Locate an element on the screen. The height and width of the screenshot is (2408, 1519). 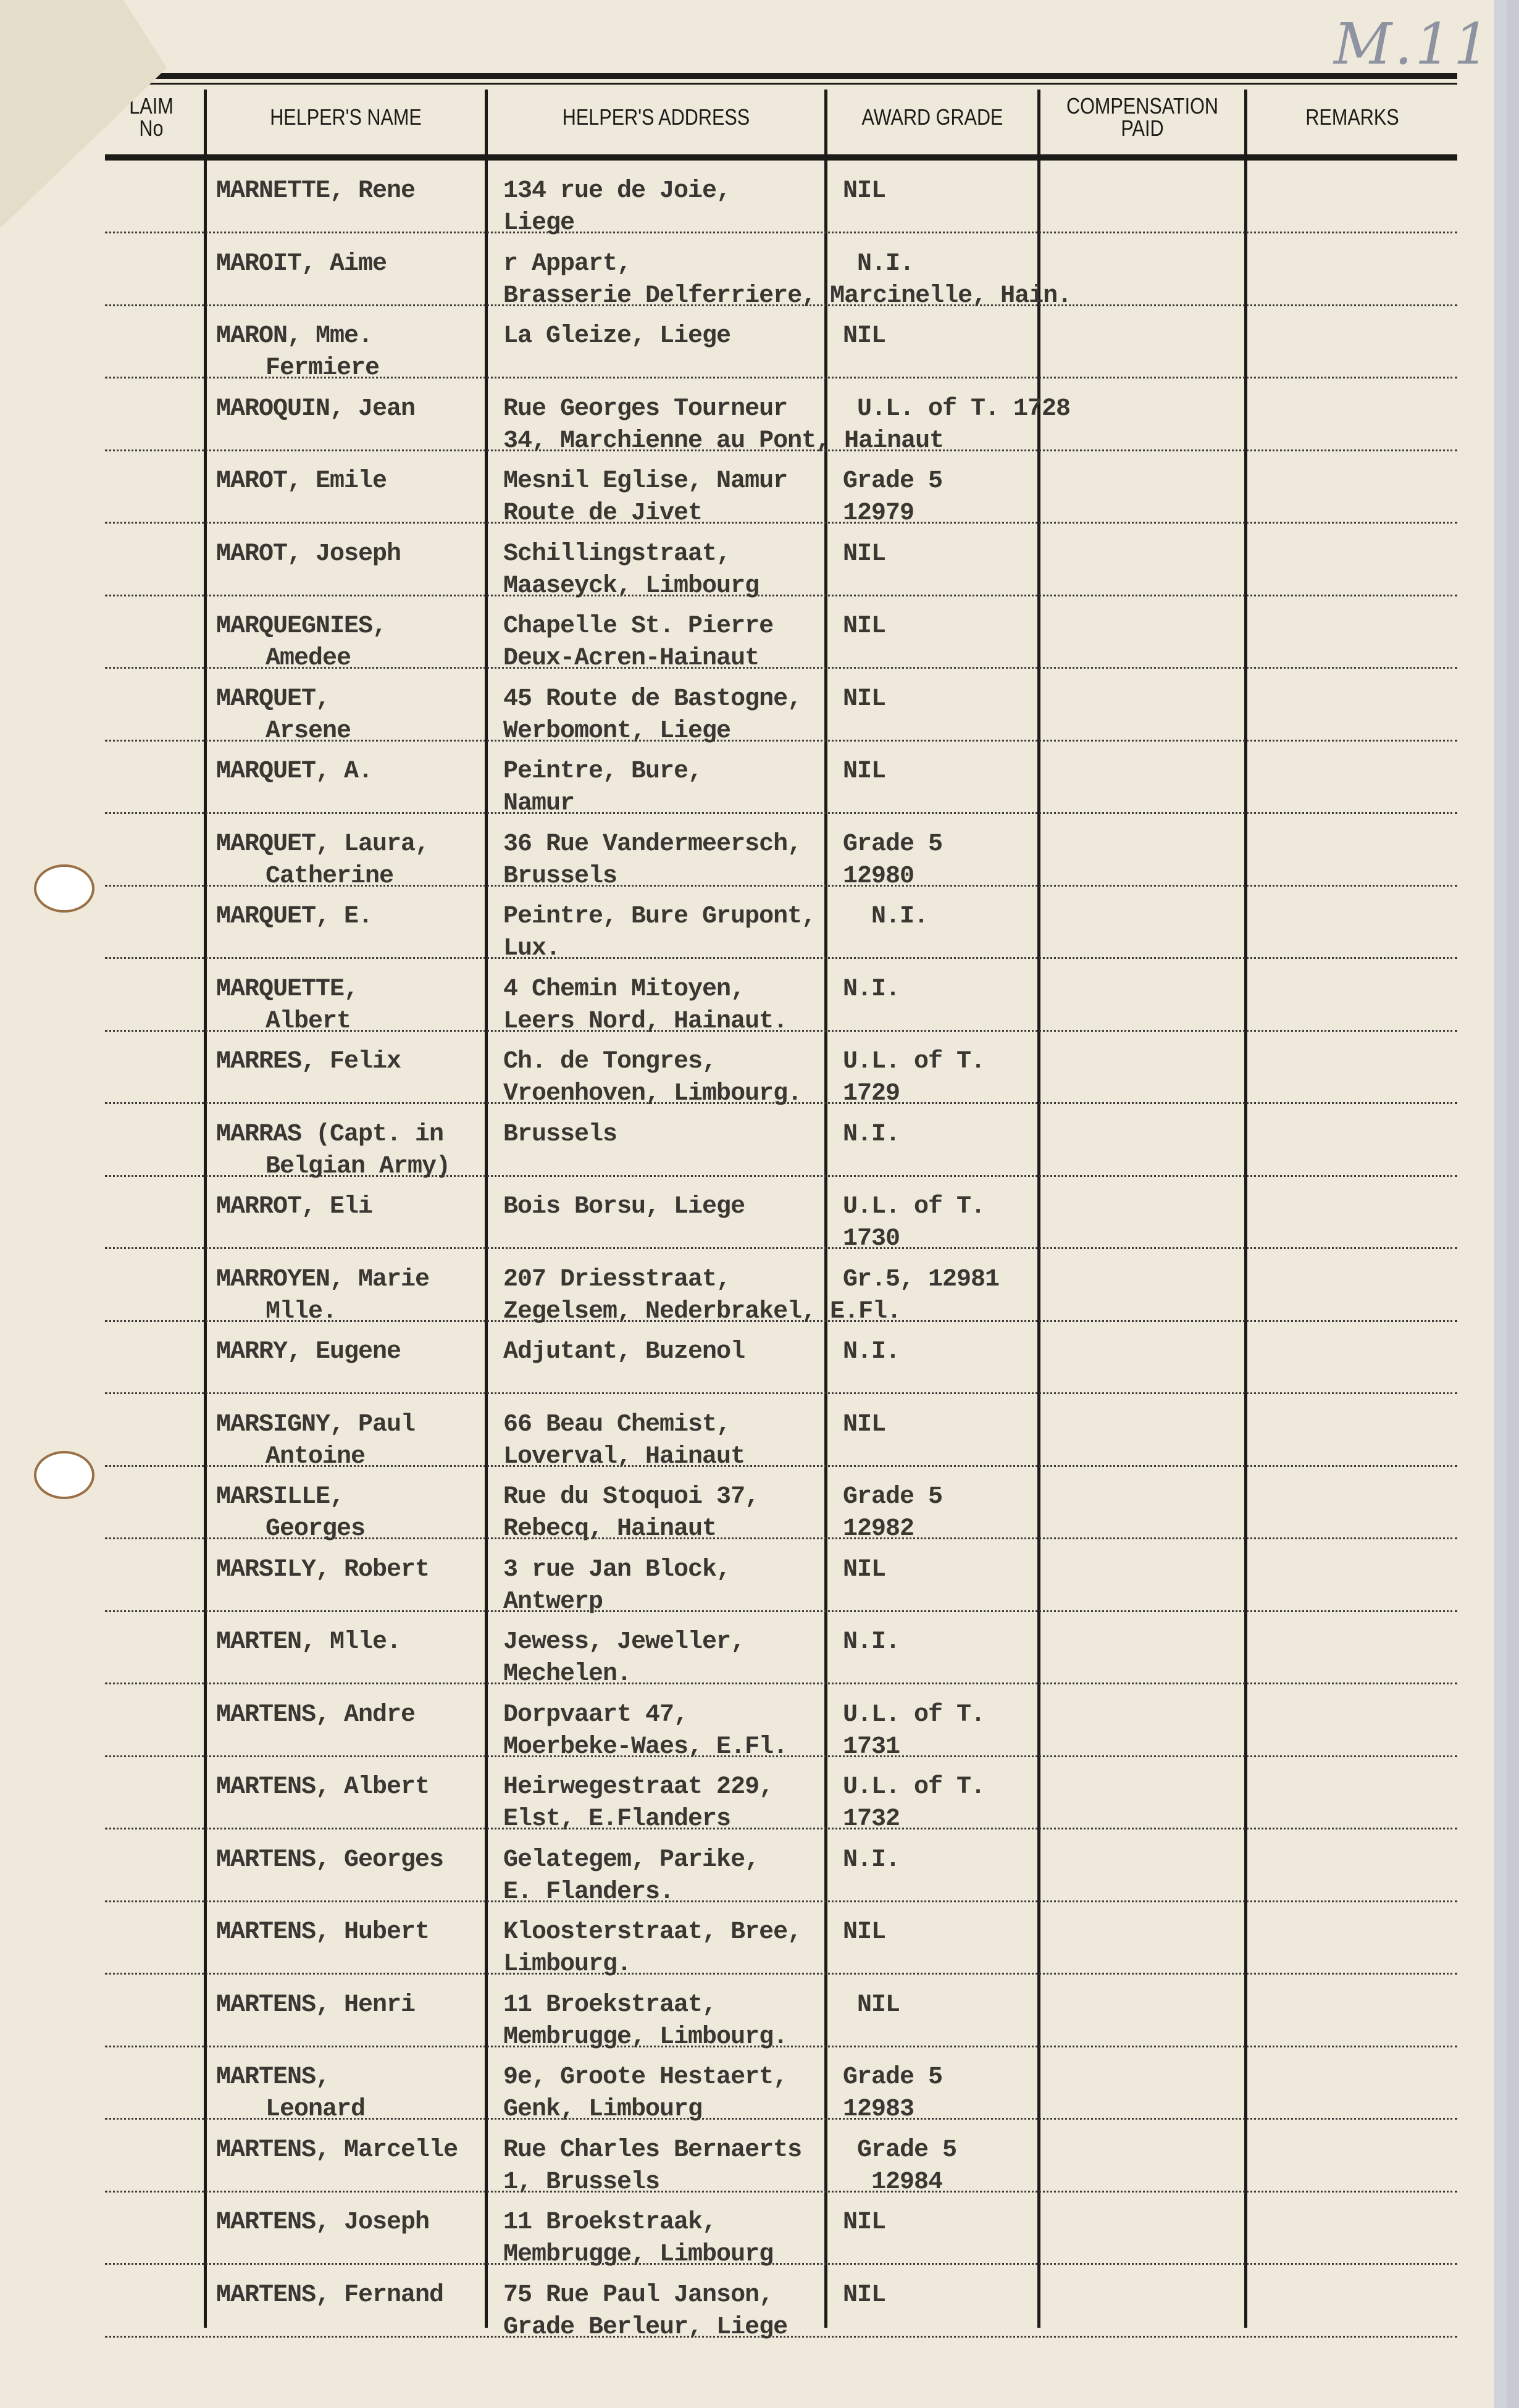
award-grade-cell: N.I. is located at coordinates (871, 990).